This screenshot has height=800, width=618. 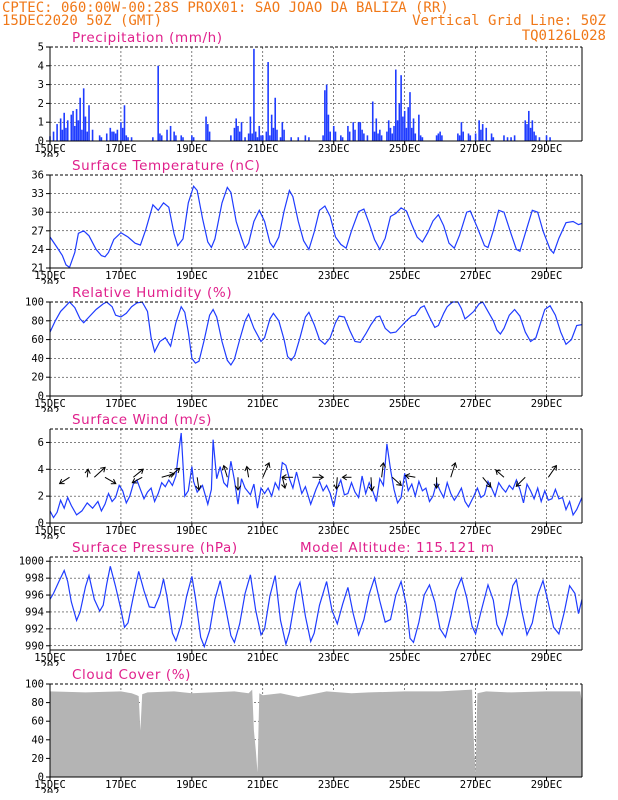 What do you see at coordinates (316, 733) in the screenshot?
I see `cloud-cover-area` at bounding box center [316, 733].